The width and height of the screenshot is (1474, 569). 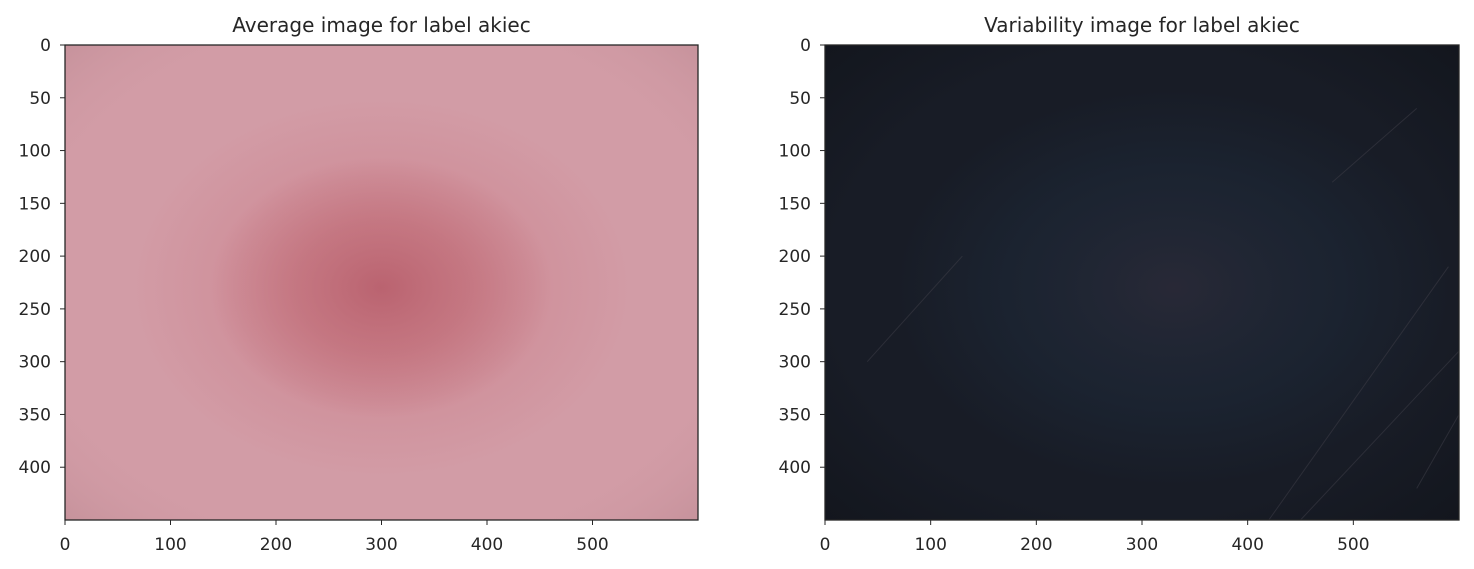 I want to click on average-image-x-tick-label: 100, so click(x=170, y=545).